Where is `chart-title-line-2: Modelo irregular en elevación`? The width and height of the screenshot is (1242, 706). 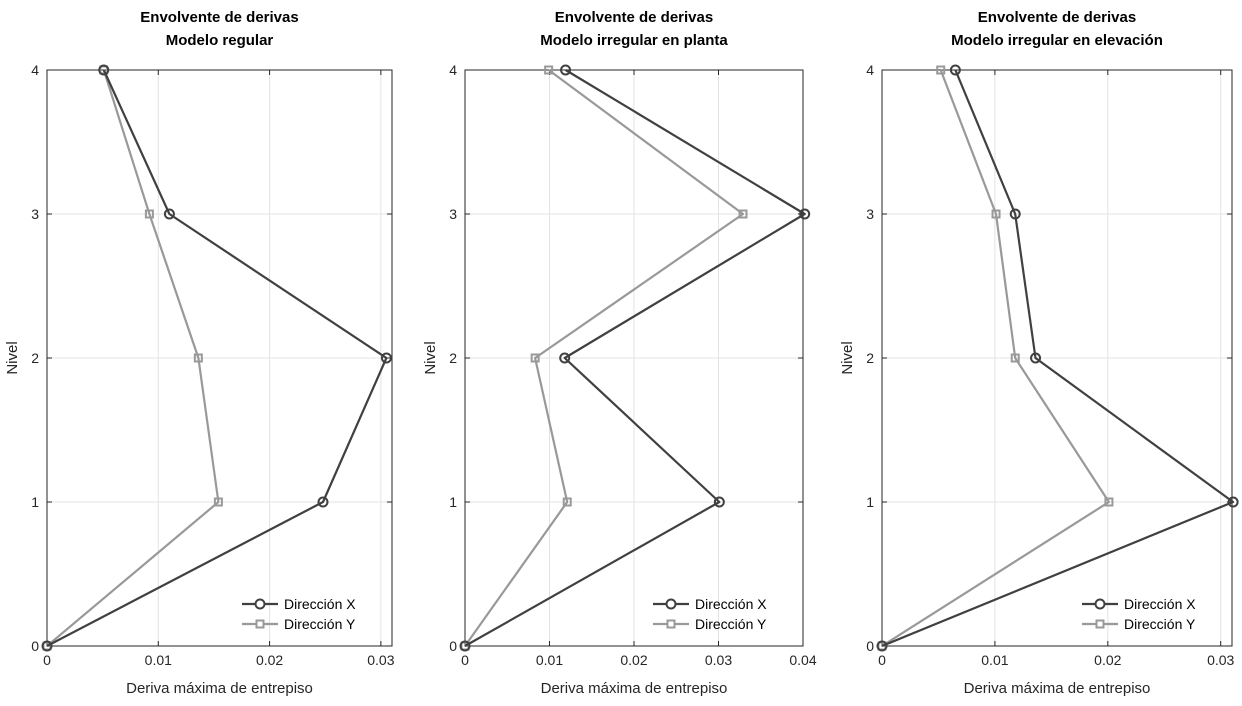 chart-title-line-2: Modelo irregular en elevación is located at coordinates (1057, 40).